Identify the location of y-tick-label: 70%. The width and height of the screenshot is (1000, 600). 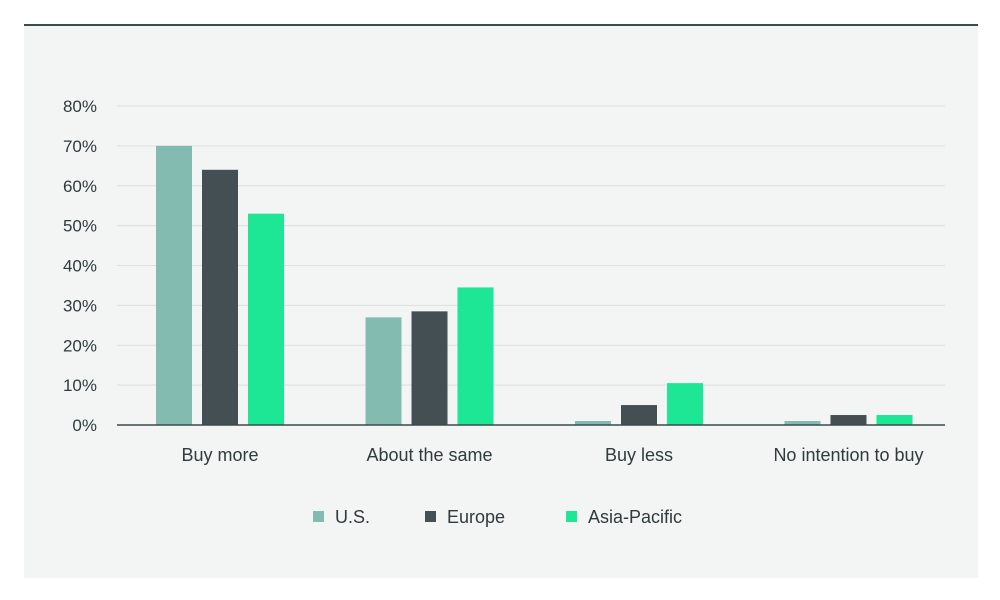
(80, 146).